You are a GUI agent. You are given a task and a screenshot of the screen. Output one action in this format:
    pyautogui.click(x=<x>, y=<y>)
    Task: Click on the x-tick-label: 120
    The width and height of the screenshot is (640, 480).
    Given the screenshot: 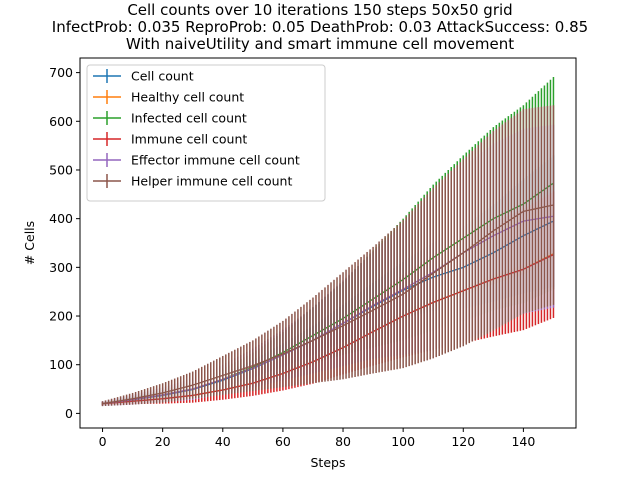 What is the action you would take?
    pyautogui.click(x=463, y=441)
    